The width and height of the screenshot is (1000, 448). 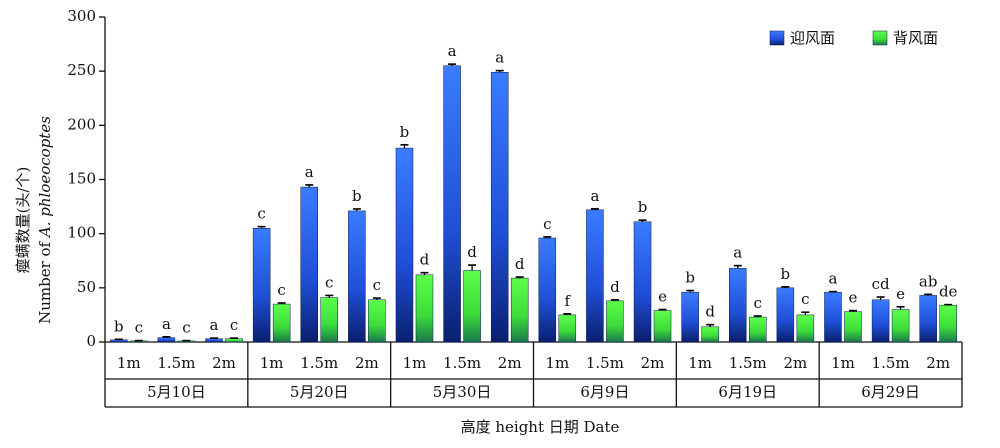 I want to click on x-label: 高度 height 日期 Date, so click(x=540, y=427).